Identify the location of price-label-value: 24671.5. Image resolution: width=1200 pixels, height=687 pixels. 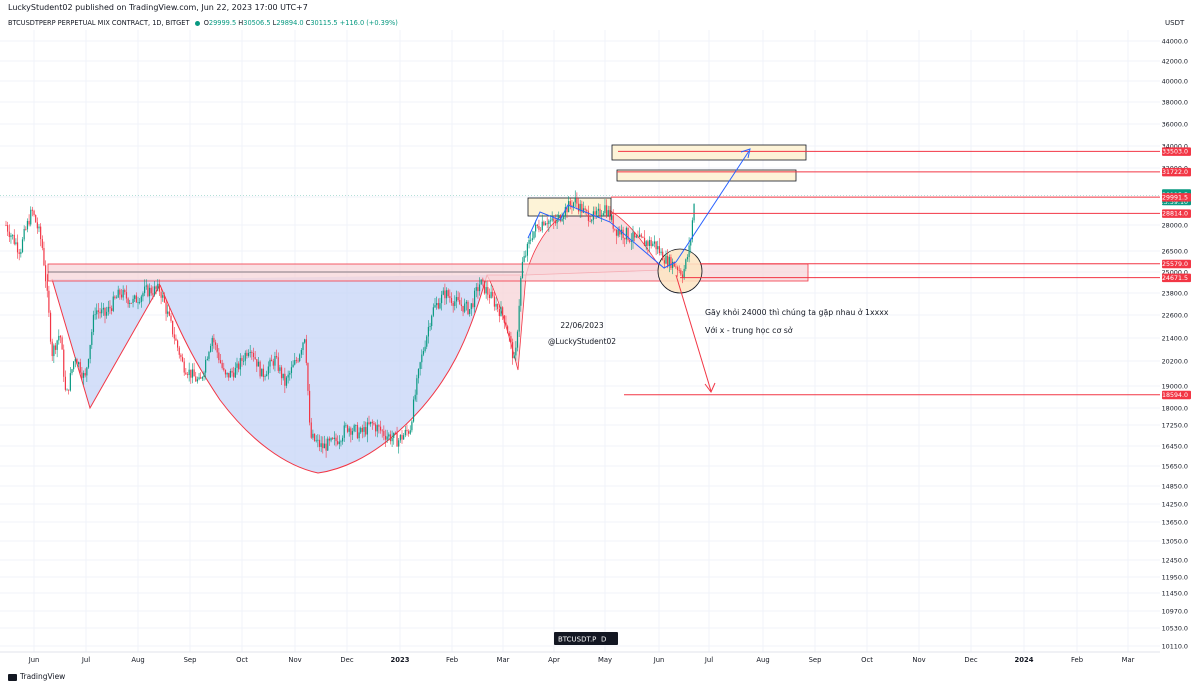
(1175, 278).